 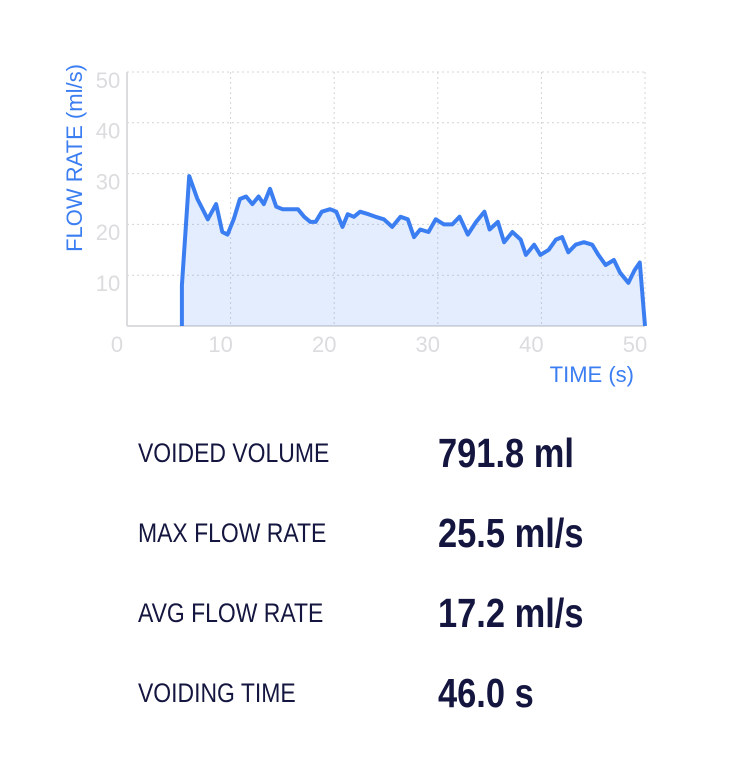 What do you see at coordinates (231, 613) in the screenshot?
I see `stat-label: AVG FLOW RATE` at bounding box center [231, 613].